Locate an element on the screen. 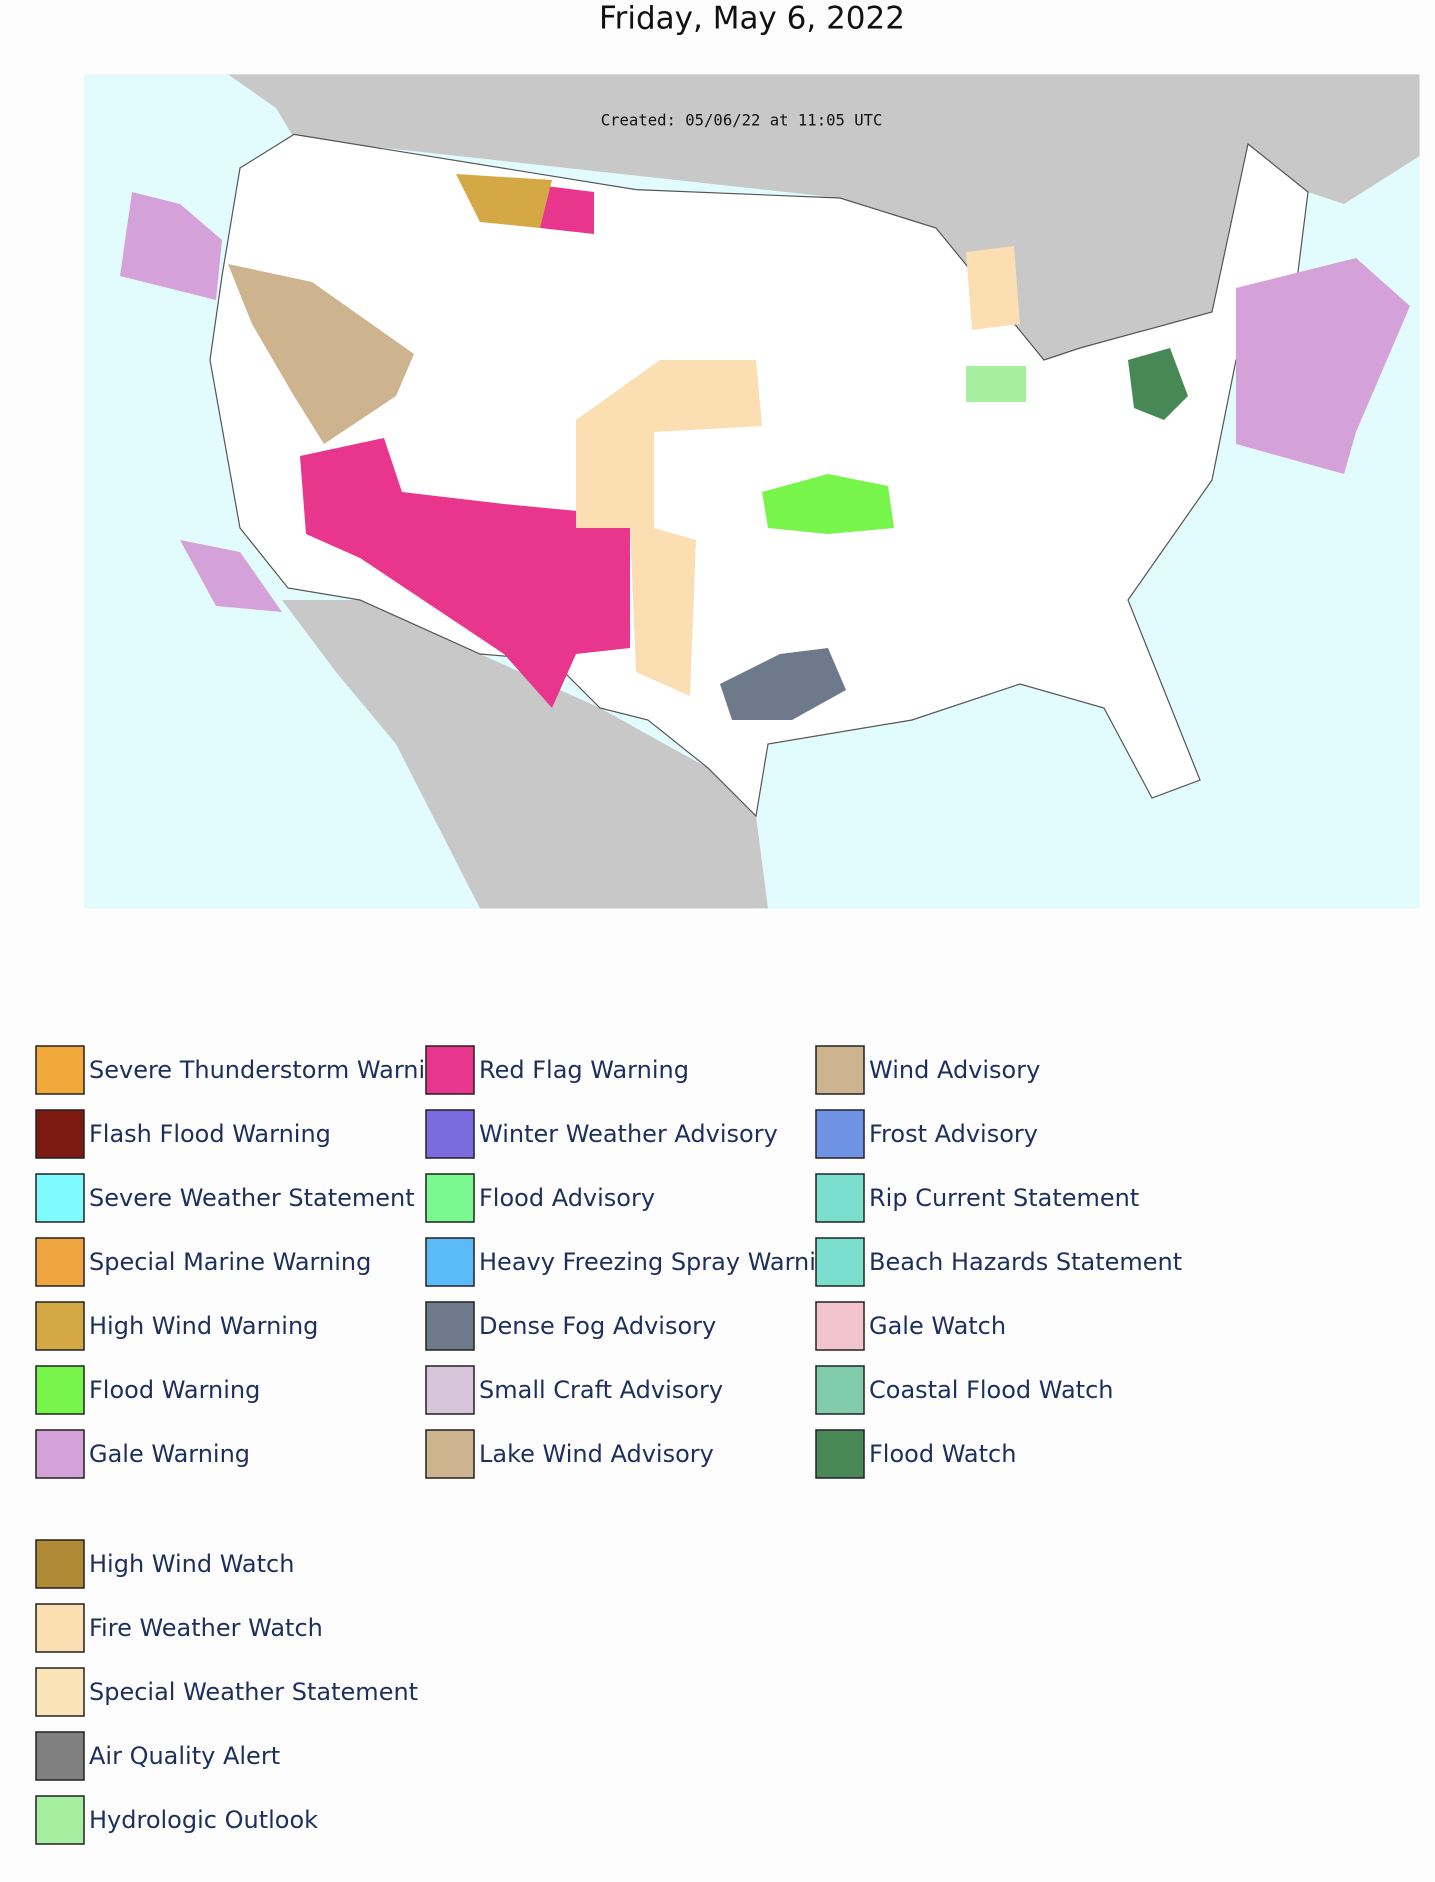 The height and width of the screenshot is (1882, 1435). legend-label: Special Marine Warning is located at coordinates (230, 1262).